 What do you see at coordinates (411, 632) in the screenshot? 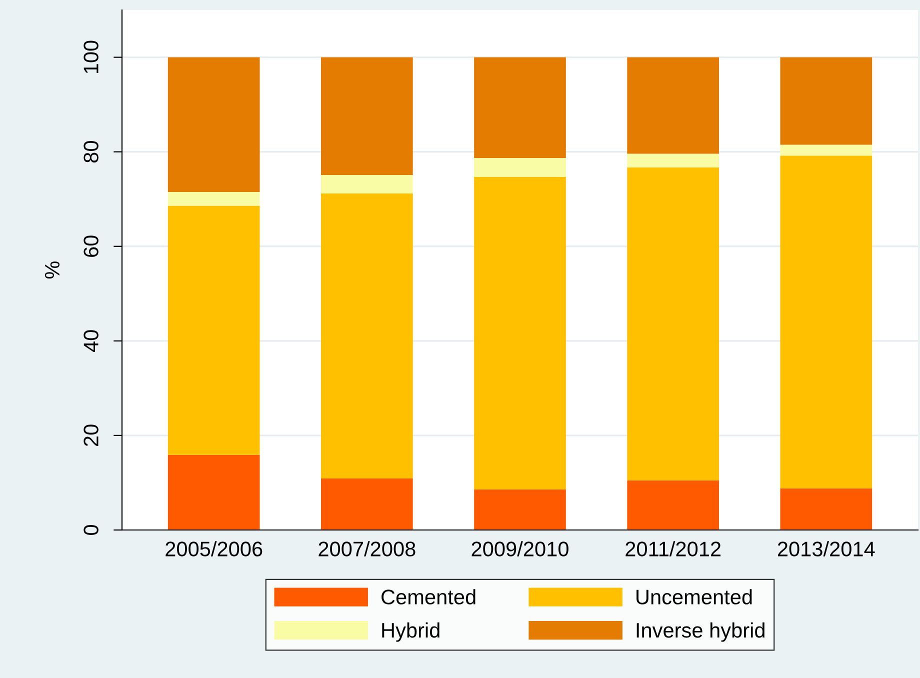
I see `legend-label: Hybrid` at bounding box center [411, 632].